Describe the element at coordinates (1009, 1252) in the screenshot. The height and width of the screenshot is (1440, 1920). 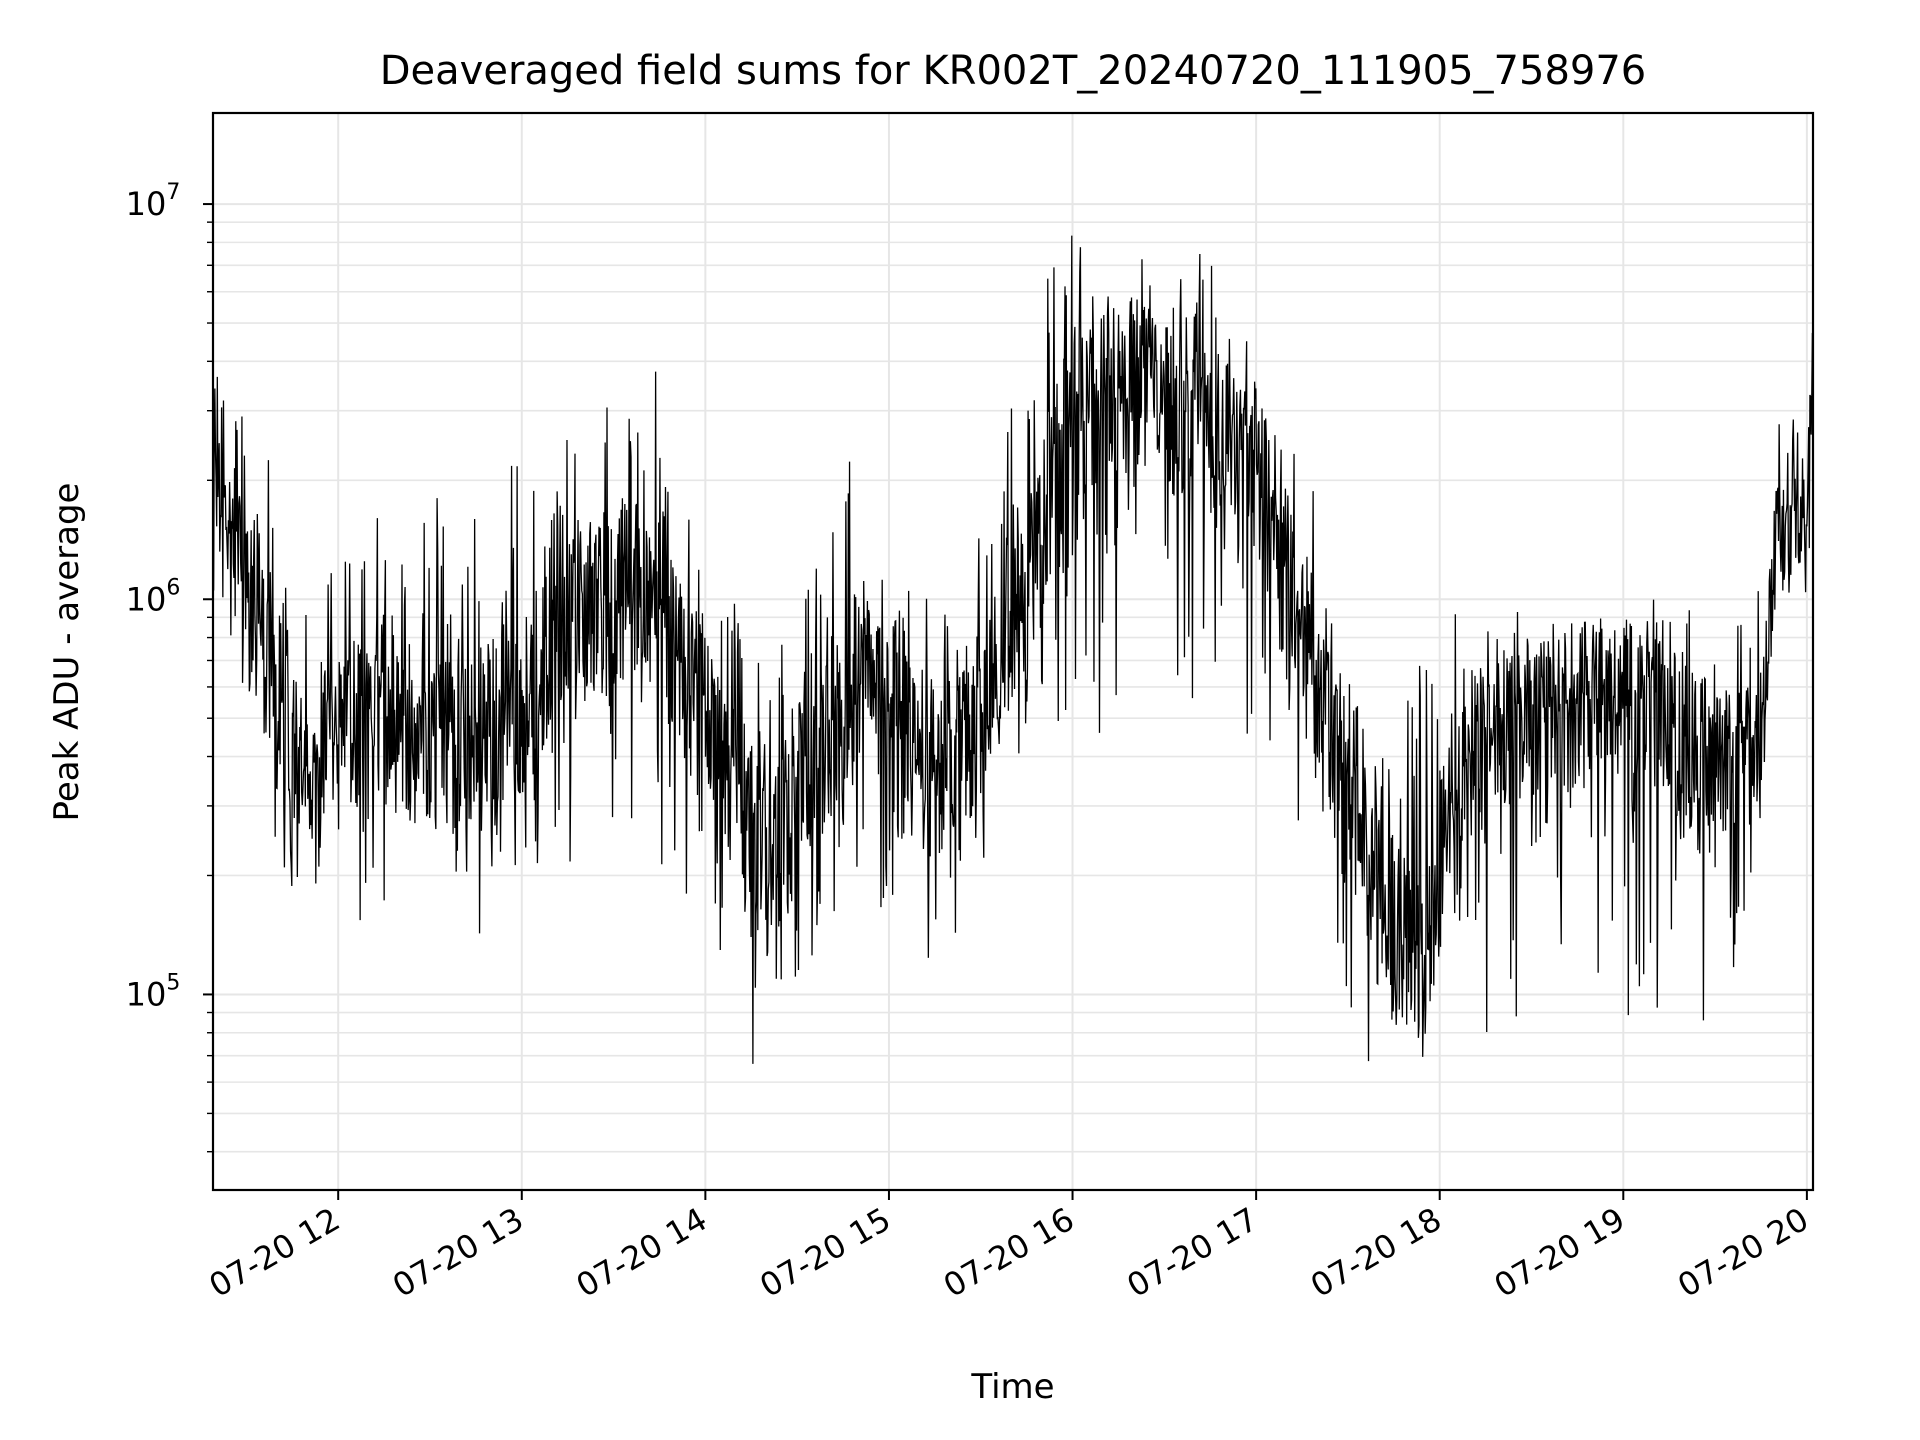
I see `x-tick-label: 07-20 16` at that location.